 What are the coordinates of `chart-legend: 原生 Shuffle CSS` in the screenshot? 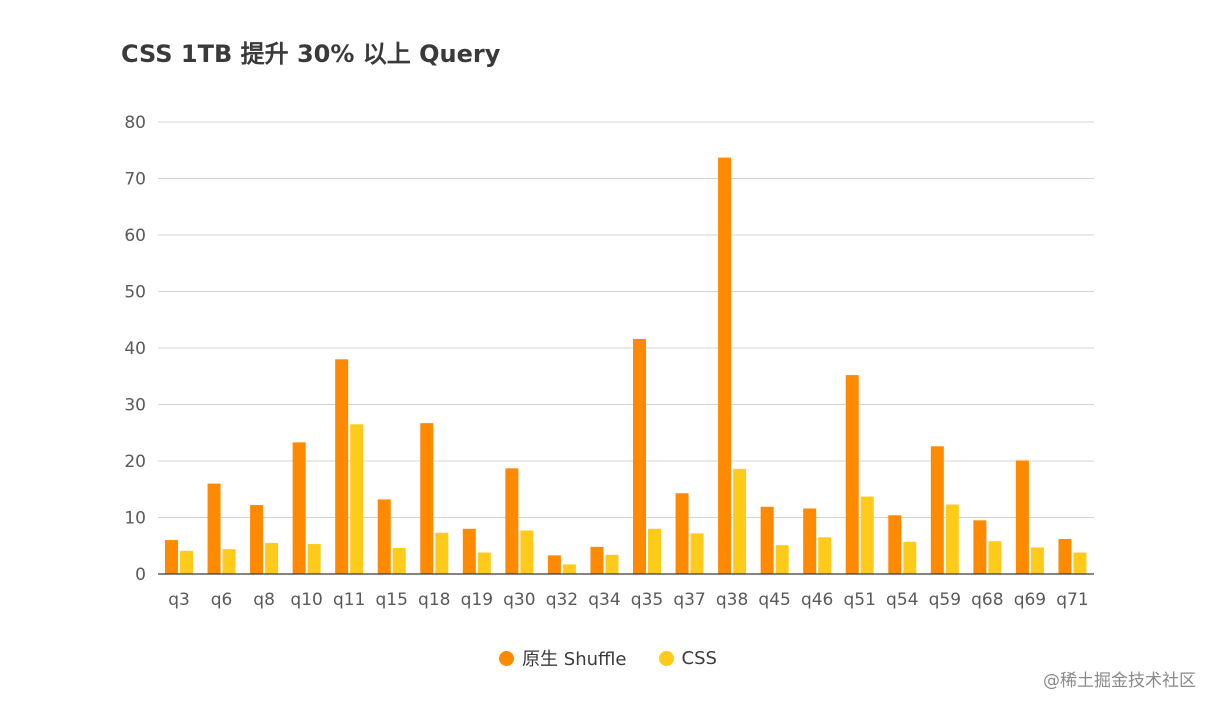 It's located at (608, 658).